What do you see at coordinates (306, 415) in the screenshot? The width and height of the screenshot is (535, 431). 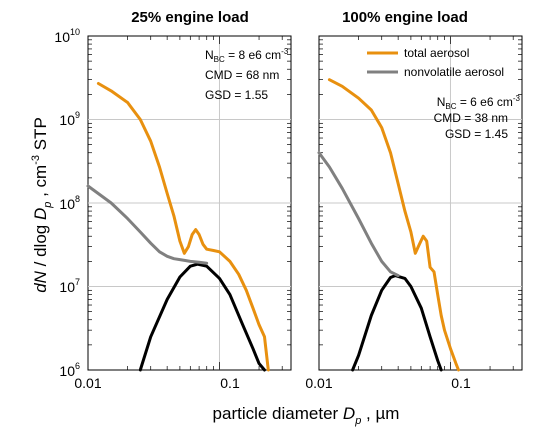 I see `x-axis-label: particle diameter Dp , µm` at bounding box center [306, 415].